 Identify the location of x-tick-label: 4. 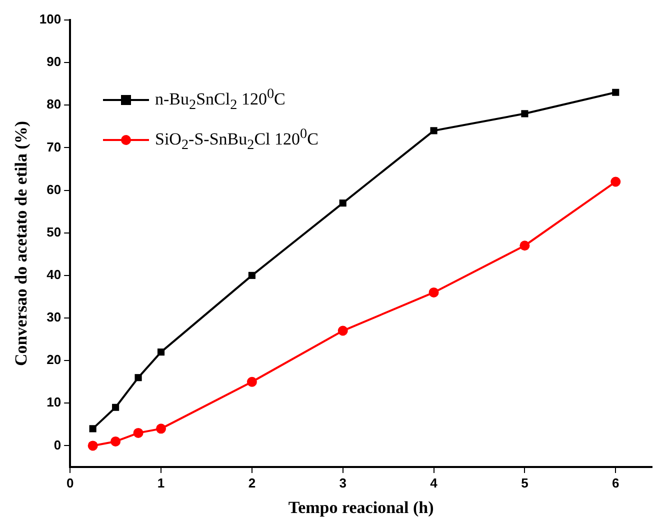
(434, 482).